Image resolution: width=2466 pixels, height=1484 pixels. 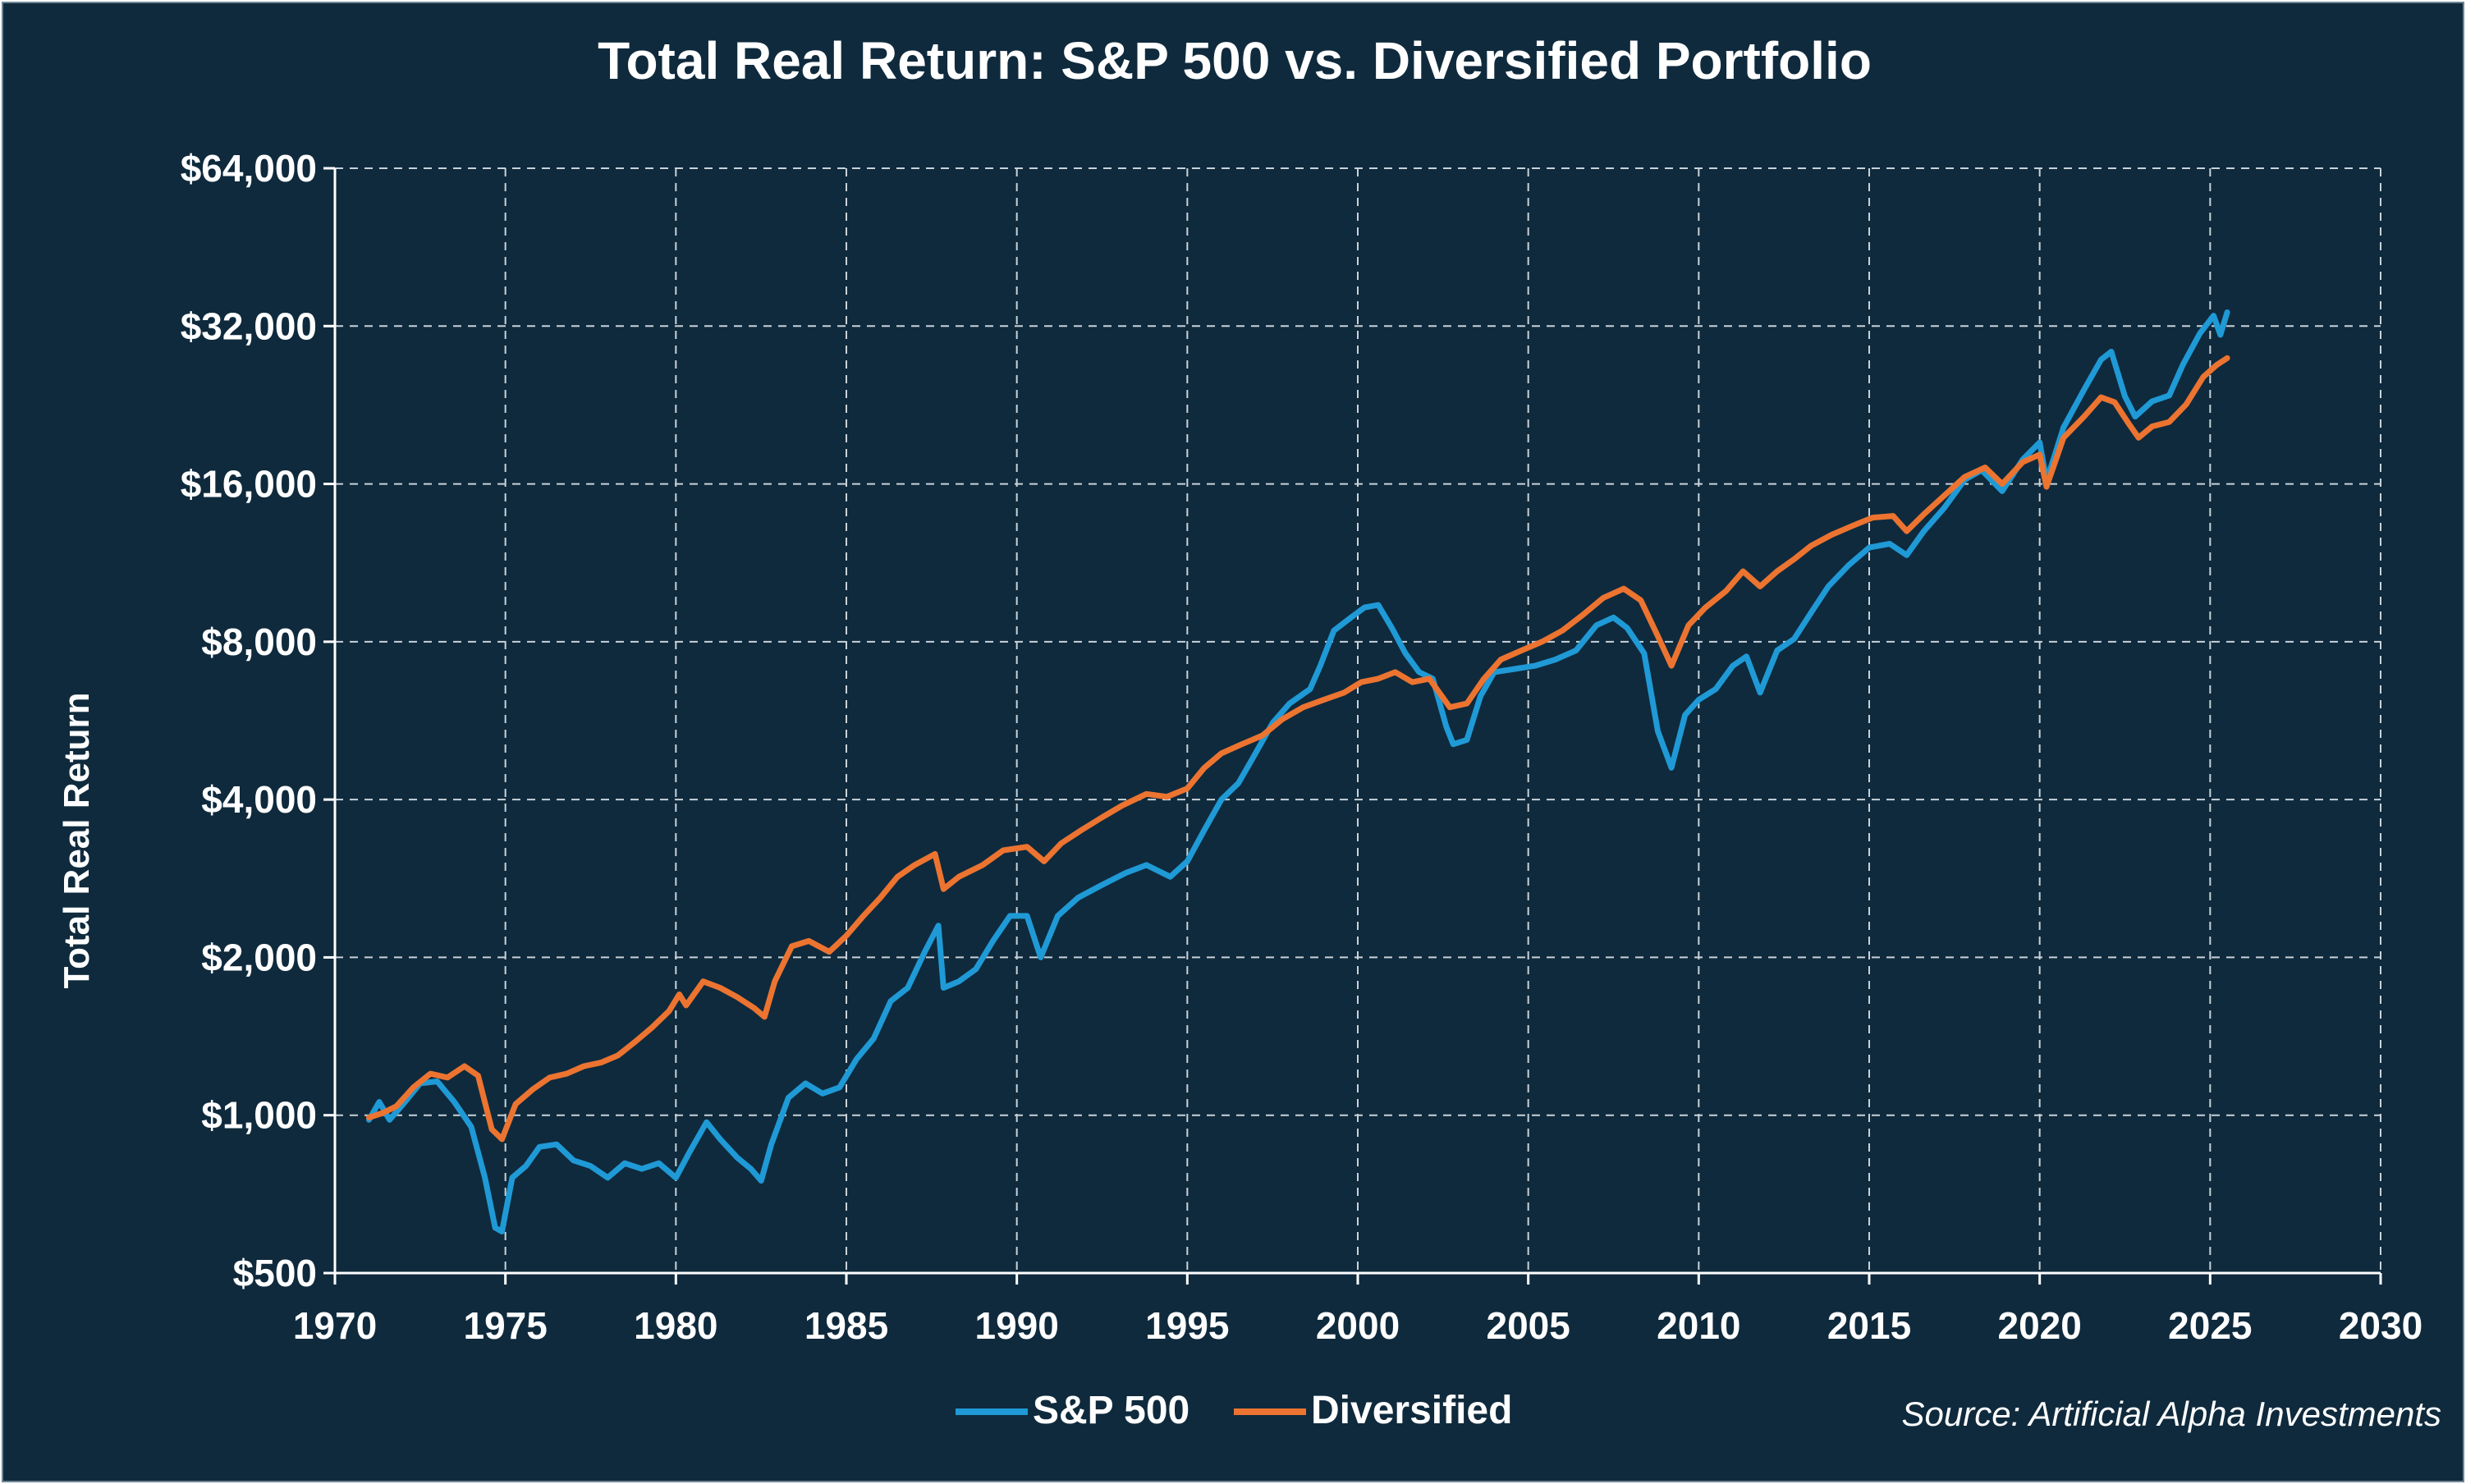 I want to click on y-tick-label: $4,000, so click(x=259, y=799).